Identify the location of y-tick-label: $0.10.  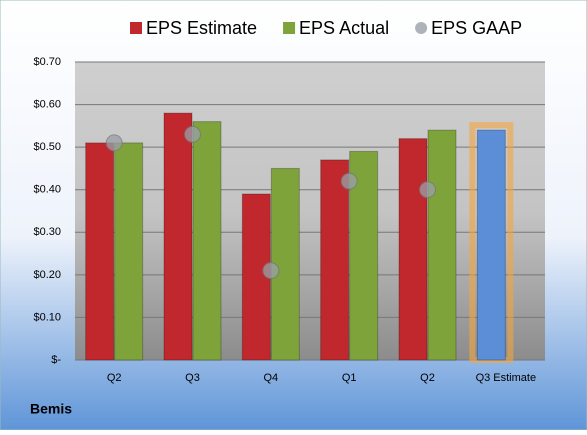
(47, 317).